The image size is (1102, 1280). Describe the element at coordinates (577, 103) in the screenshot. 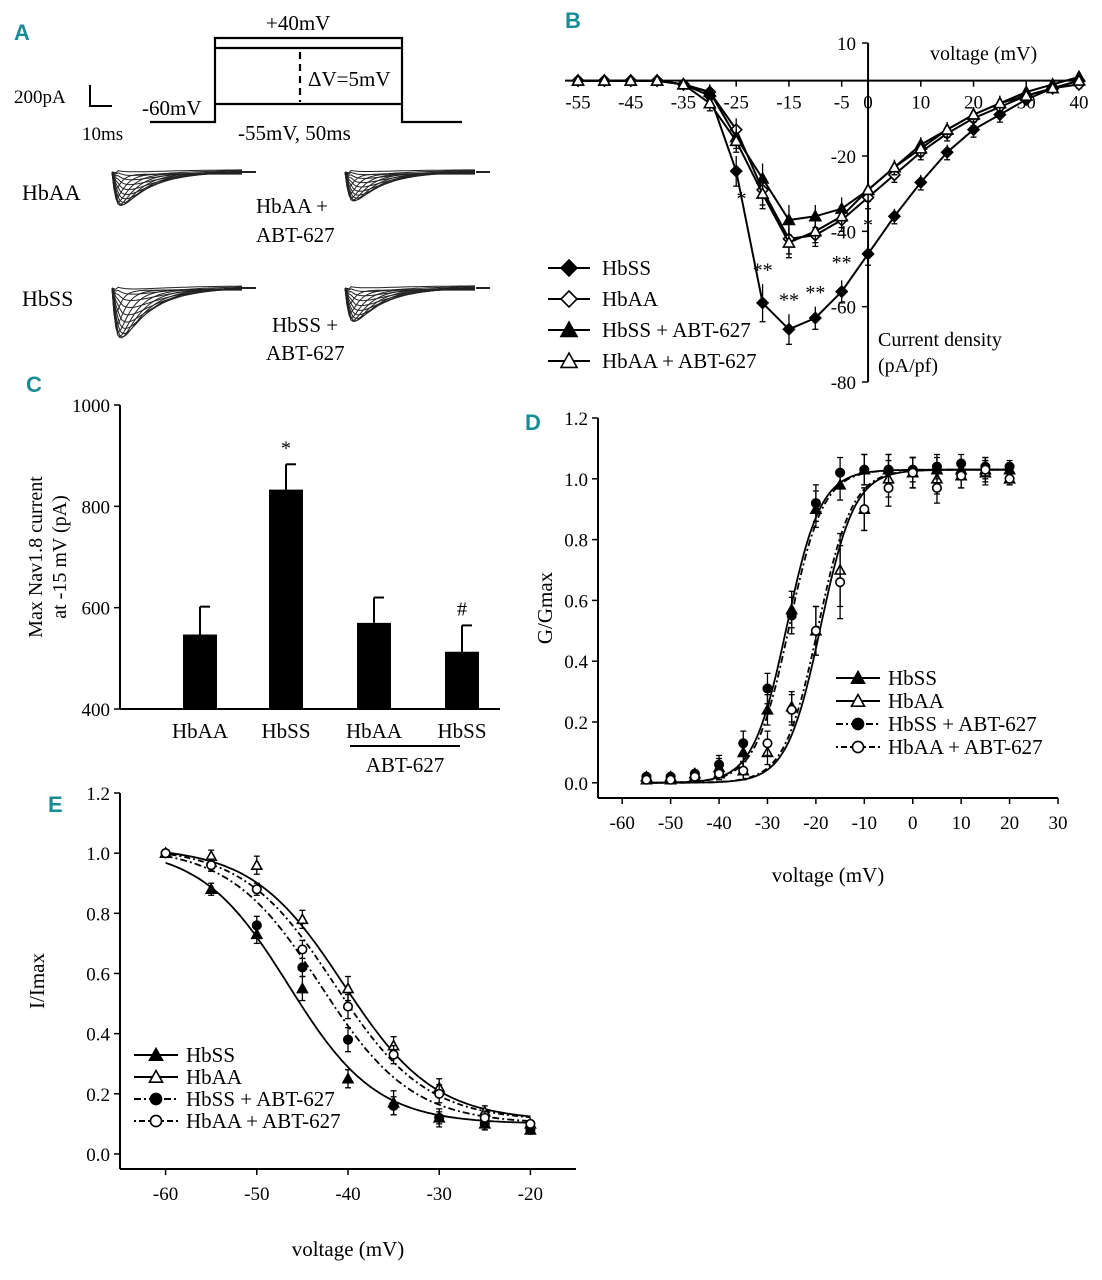

I see `x-tick-label: -55` at that location.